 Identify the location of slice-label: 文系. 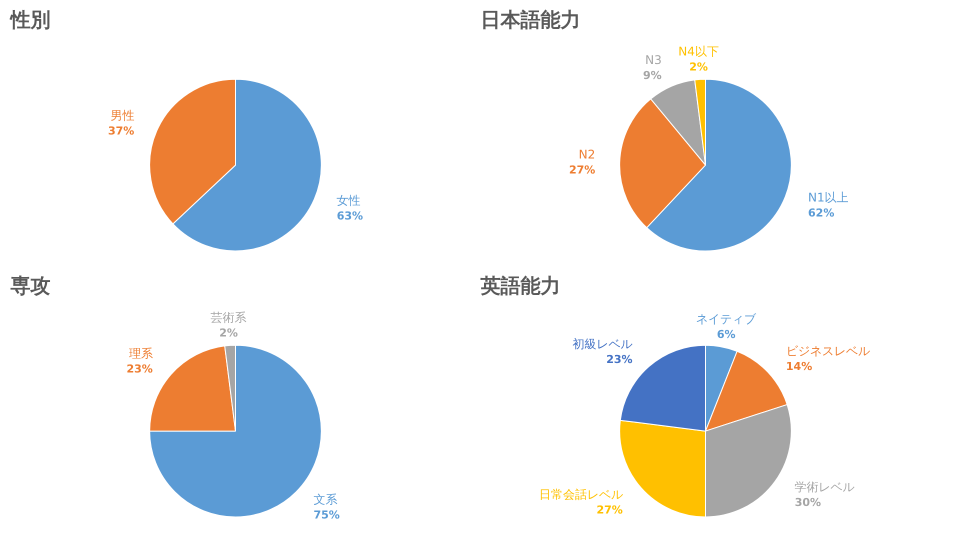
(325, 499).